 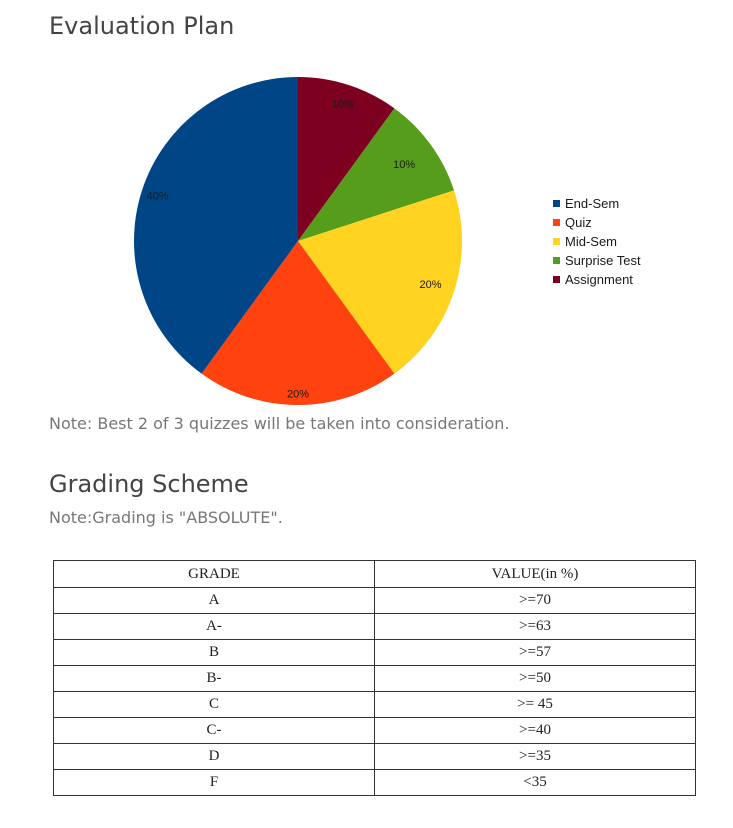 I want to click on value-cell: >= 45, so click(x=535, y=704).